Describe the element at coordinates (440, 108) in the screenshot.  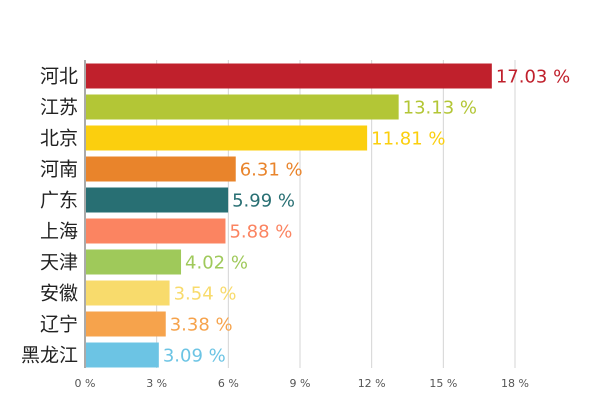
I see `value-label: 13.13 %` at that location.